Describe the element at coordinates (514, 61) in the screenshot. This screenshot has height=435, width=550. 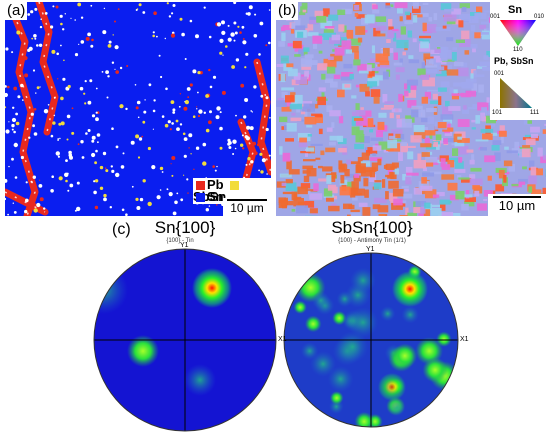
I see `ipf-pb-title: Pb, SbSn` at that location.